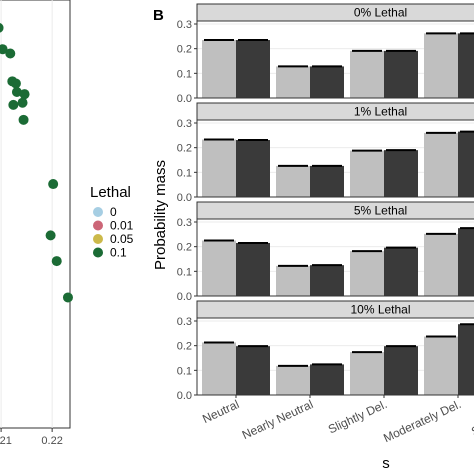  I want to click on category-label: Moderately Del., so click(422, 421).